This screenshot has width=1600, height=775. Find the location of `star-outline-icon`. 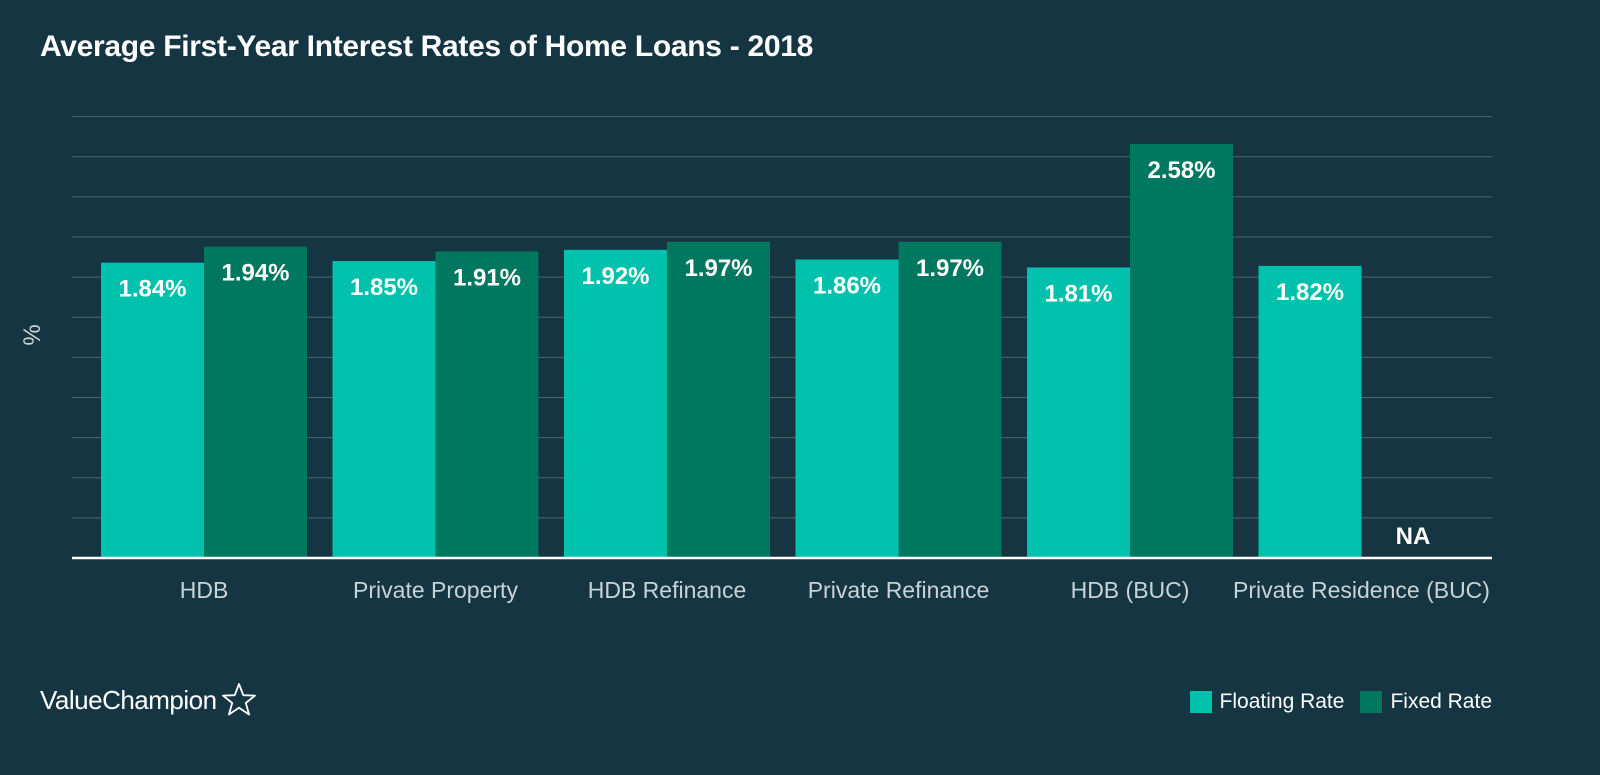

star-outline-icon is located at coordinates (238, 699).